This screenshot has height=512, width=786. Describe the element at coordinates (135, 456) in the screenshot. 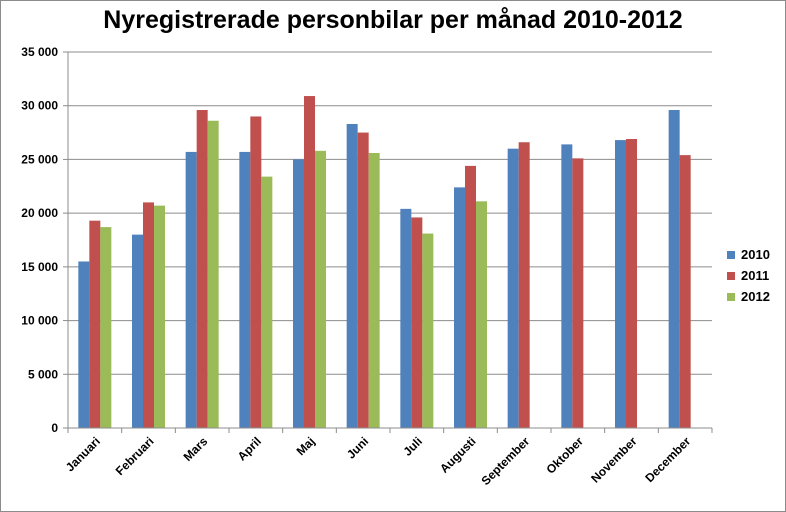

I see `x-tick-label: Februari` at that location.